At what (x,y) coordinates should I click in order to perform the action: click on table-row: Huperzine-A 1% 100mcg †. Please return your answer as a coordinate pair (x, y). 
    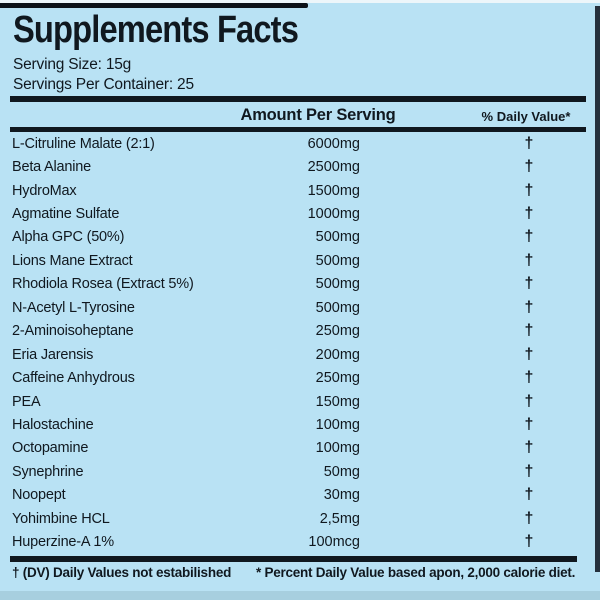
    Looking at the image, I should click on (299, 541).